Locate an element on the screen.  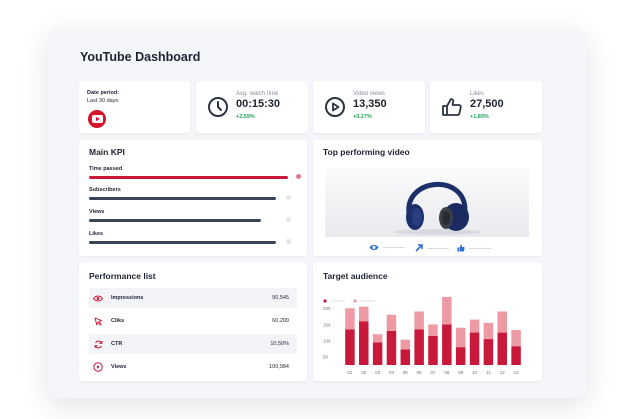
main-kpi-title: Main KPI is located at coordinates (107, 152).